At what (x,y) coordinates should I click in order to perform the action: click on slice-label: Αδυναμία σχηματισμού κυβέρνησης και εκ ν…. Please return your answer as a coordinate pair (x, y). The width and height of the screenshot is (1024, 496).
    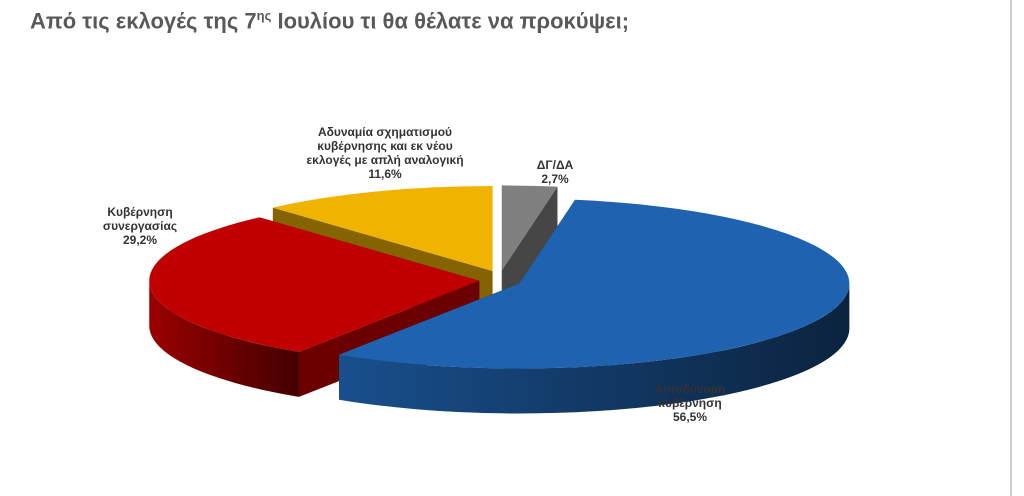
    Looking at the image, I should click on (385, 153).